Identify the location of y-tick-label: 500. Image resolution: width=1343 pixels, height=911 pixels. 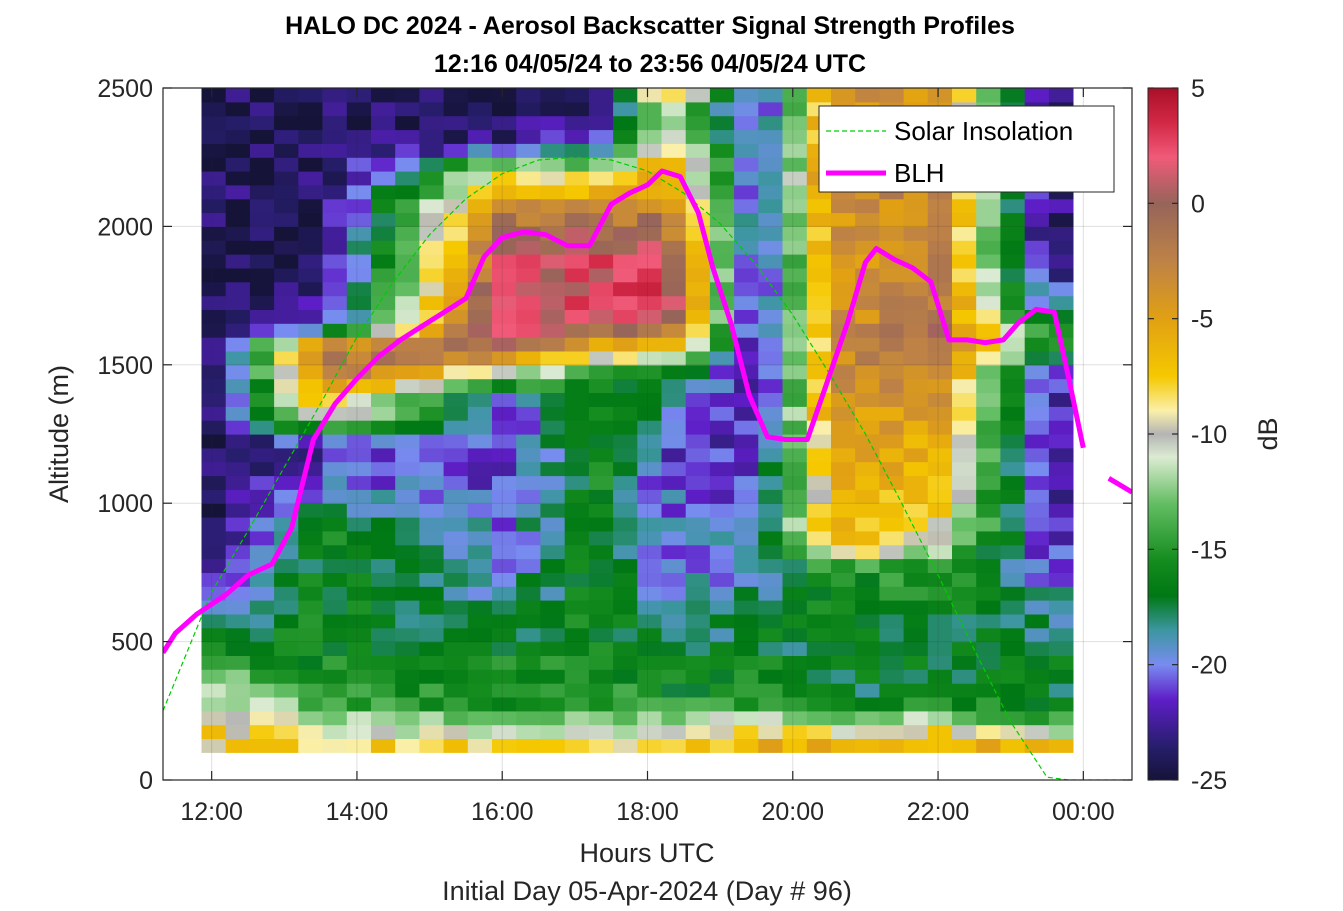
(132, 643).